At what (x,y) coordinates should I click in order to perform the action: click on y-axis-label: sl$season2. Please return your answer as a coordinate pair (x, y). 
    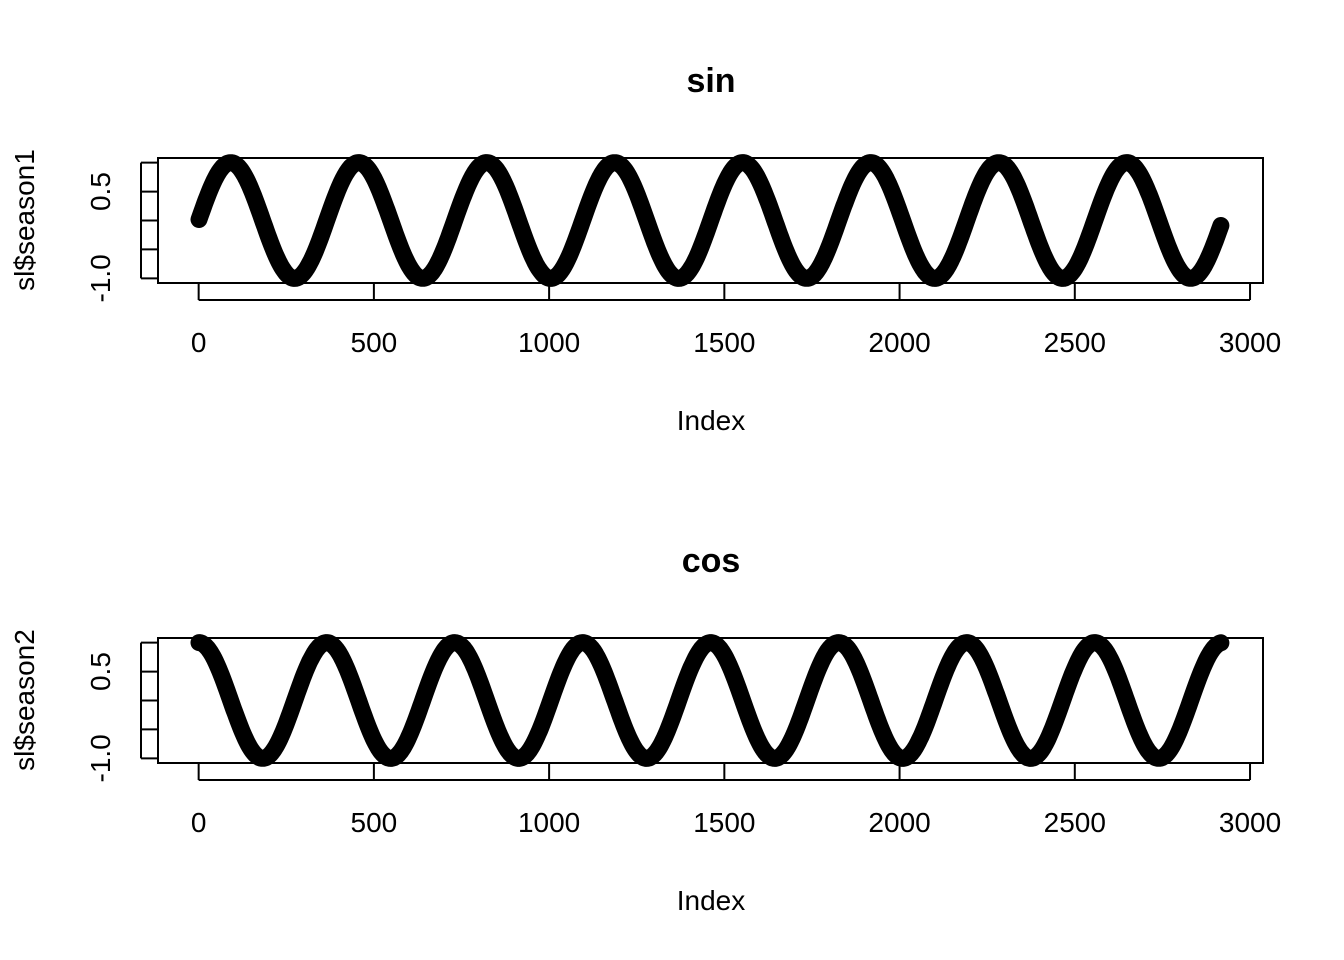
    Looking at the image, I should click on (24, 700).